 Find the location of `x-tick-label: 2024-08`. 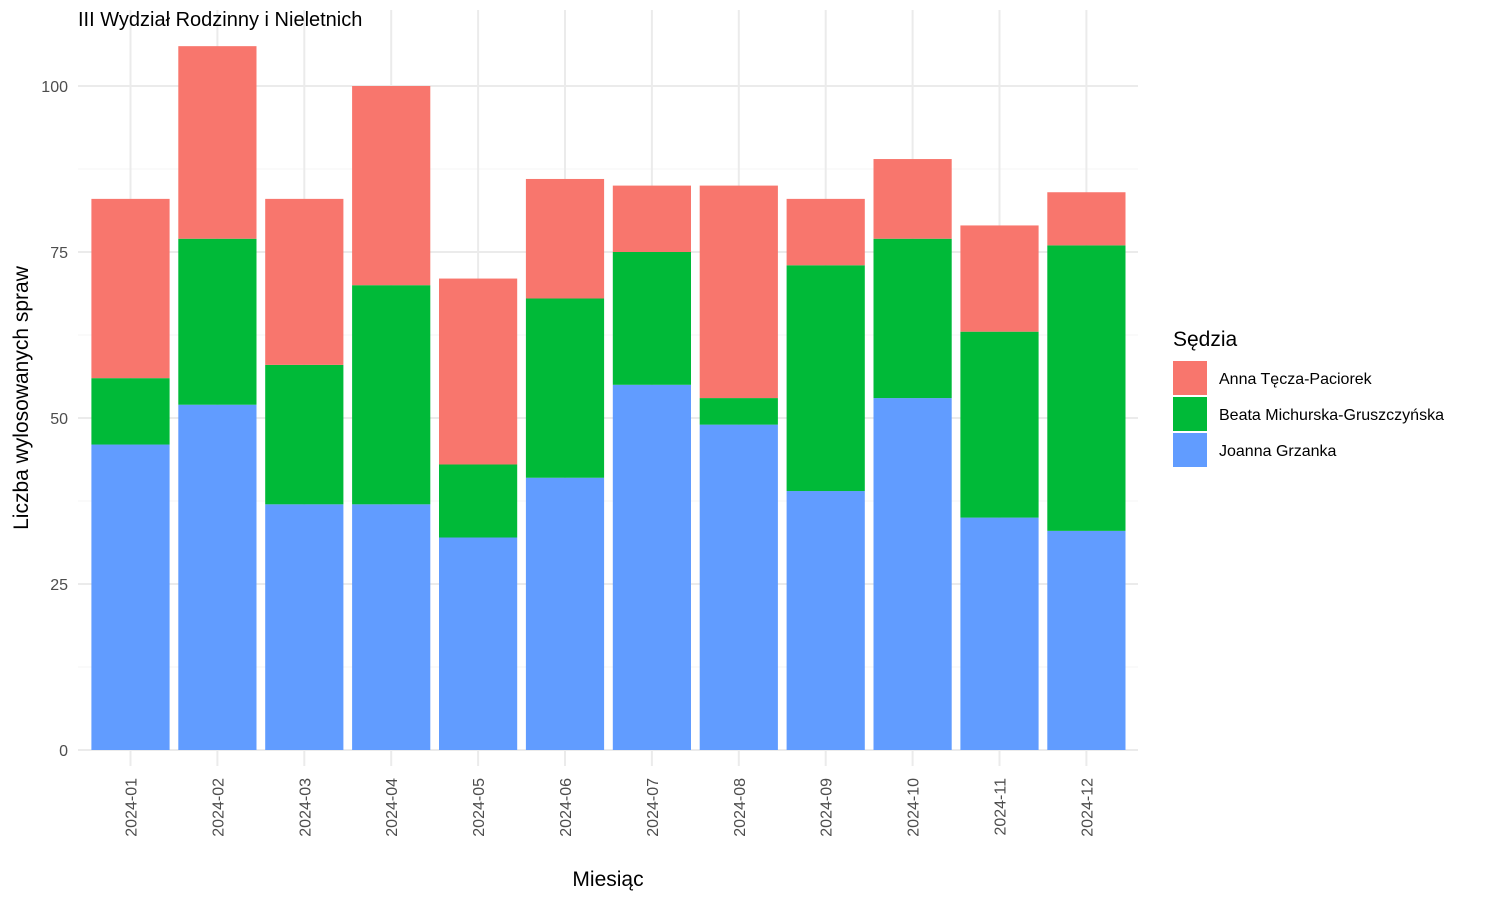

x-tick-label: 2024-08 is located at coordinates (740, 807).